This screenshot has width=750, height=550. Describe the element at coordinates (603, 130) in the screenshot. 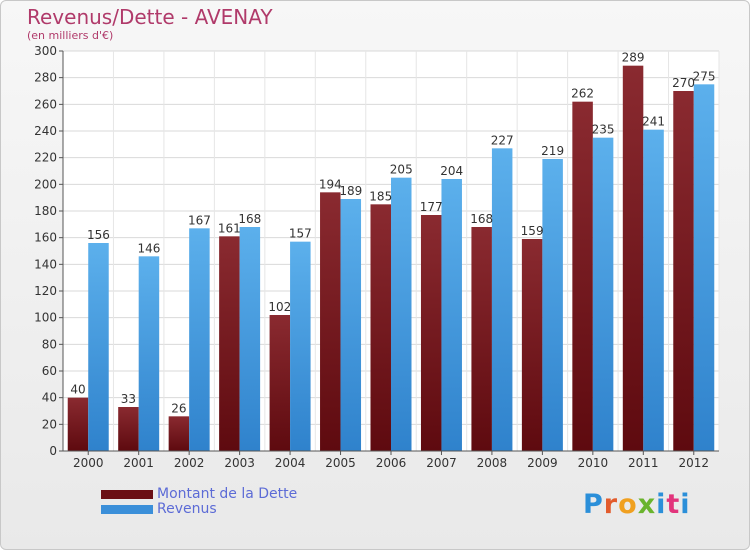

I see `data-label-revenus: 235` at that location.